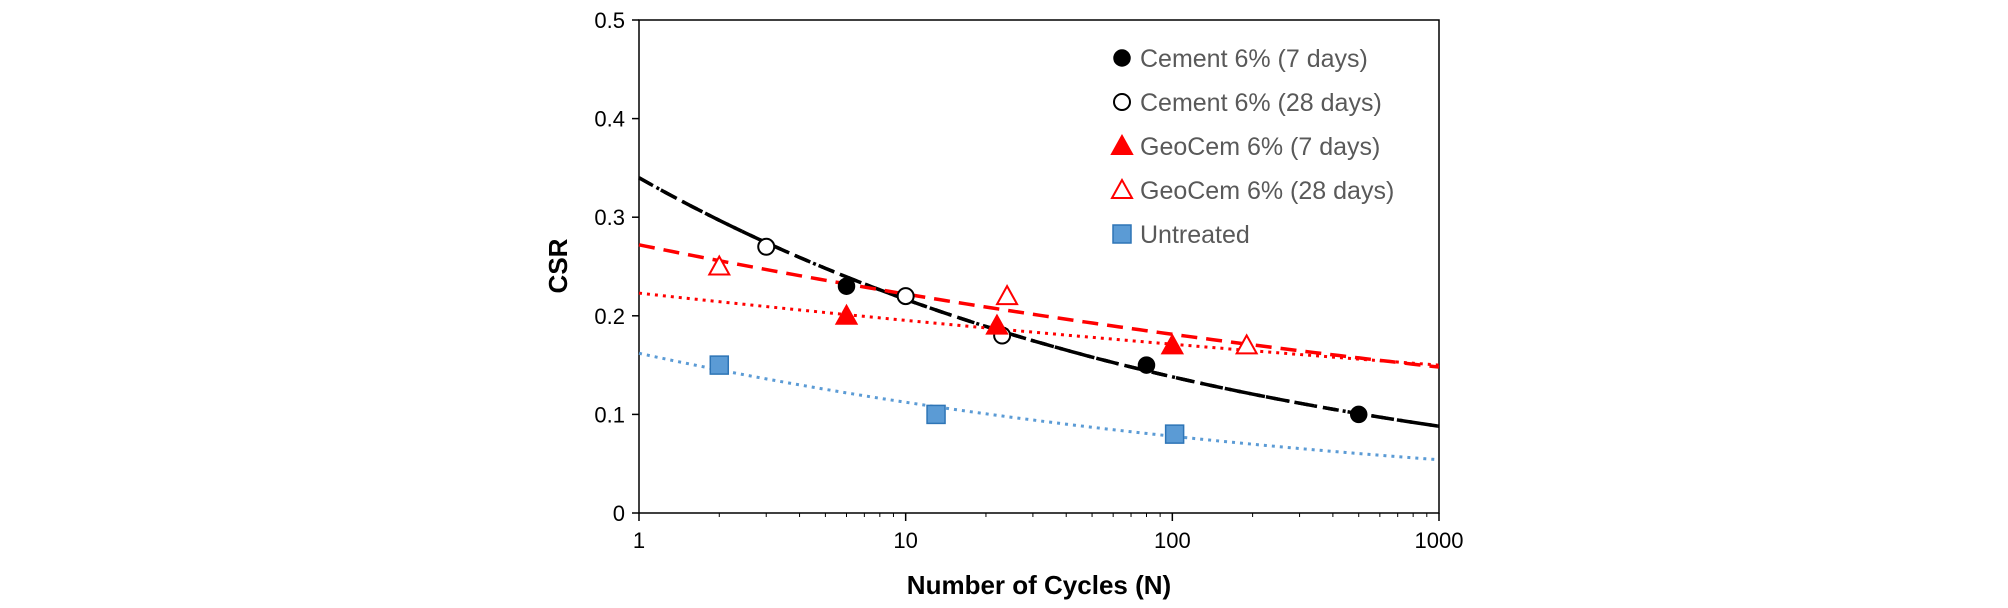 This screenshot has width=2008, height=608. I want to click on x-tick-label: 1000, so click(1439, 540).